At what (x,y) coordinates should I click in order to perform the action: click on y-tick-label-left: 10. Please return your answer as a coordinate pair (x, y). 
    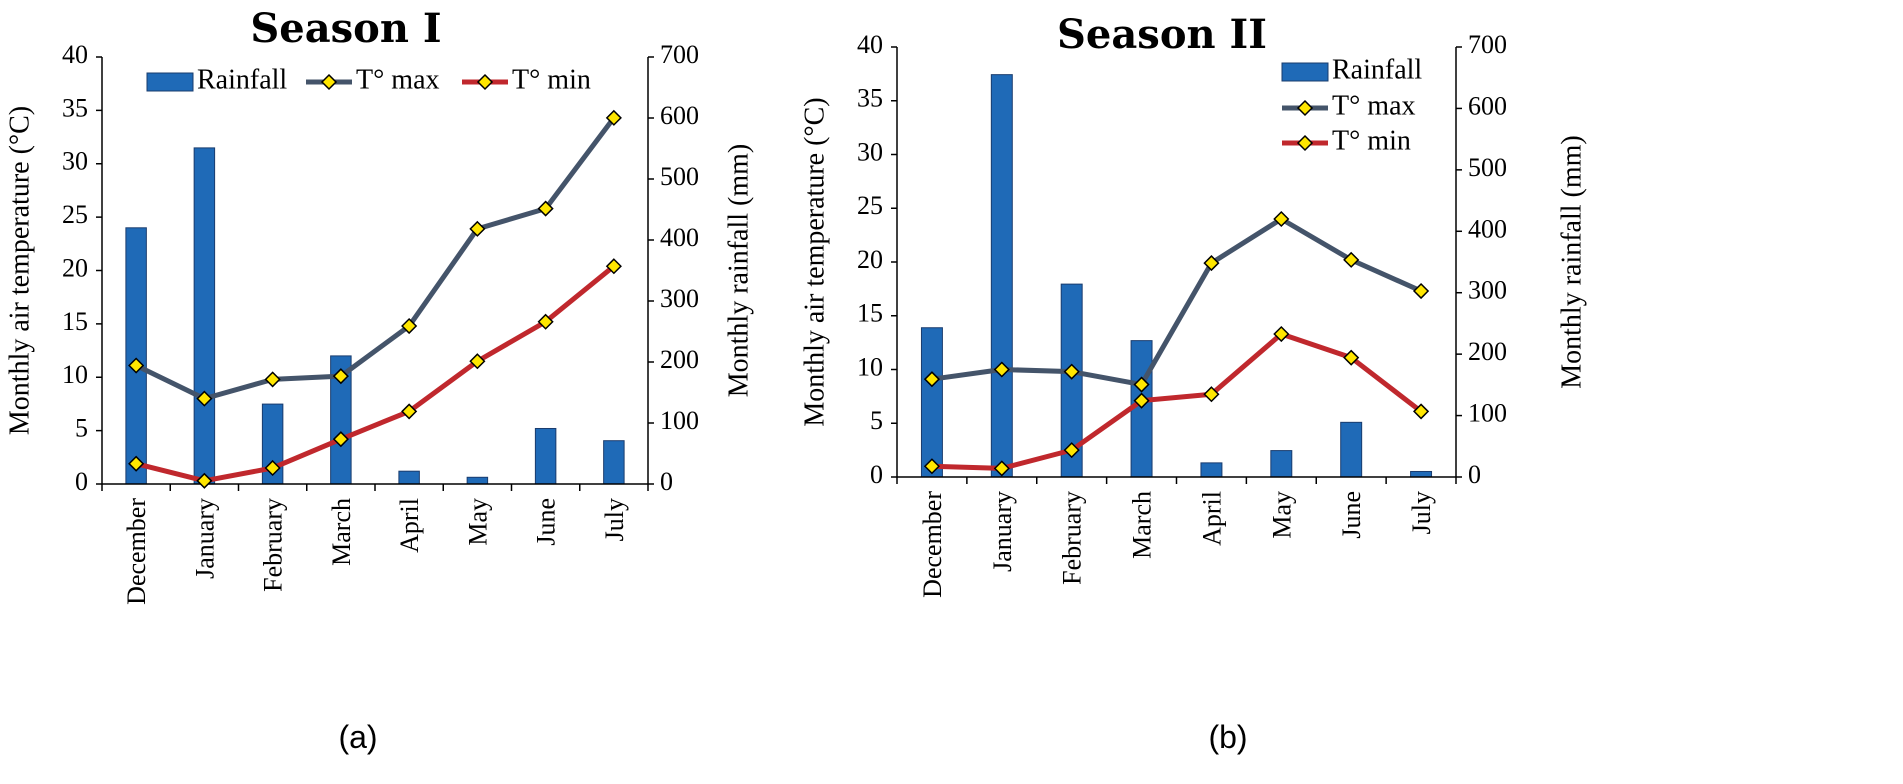
    Looking at the image, I should click on (870, 366).